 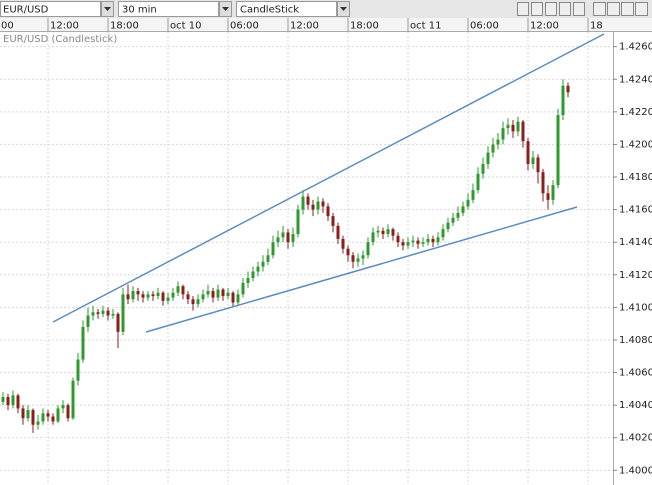 What do you see at coordinates (635, 242) in the screenshot?
I see `y-tick-label: 1.4140` at bounding box center [635, 242].